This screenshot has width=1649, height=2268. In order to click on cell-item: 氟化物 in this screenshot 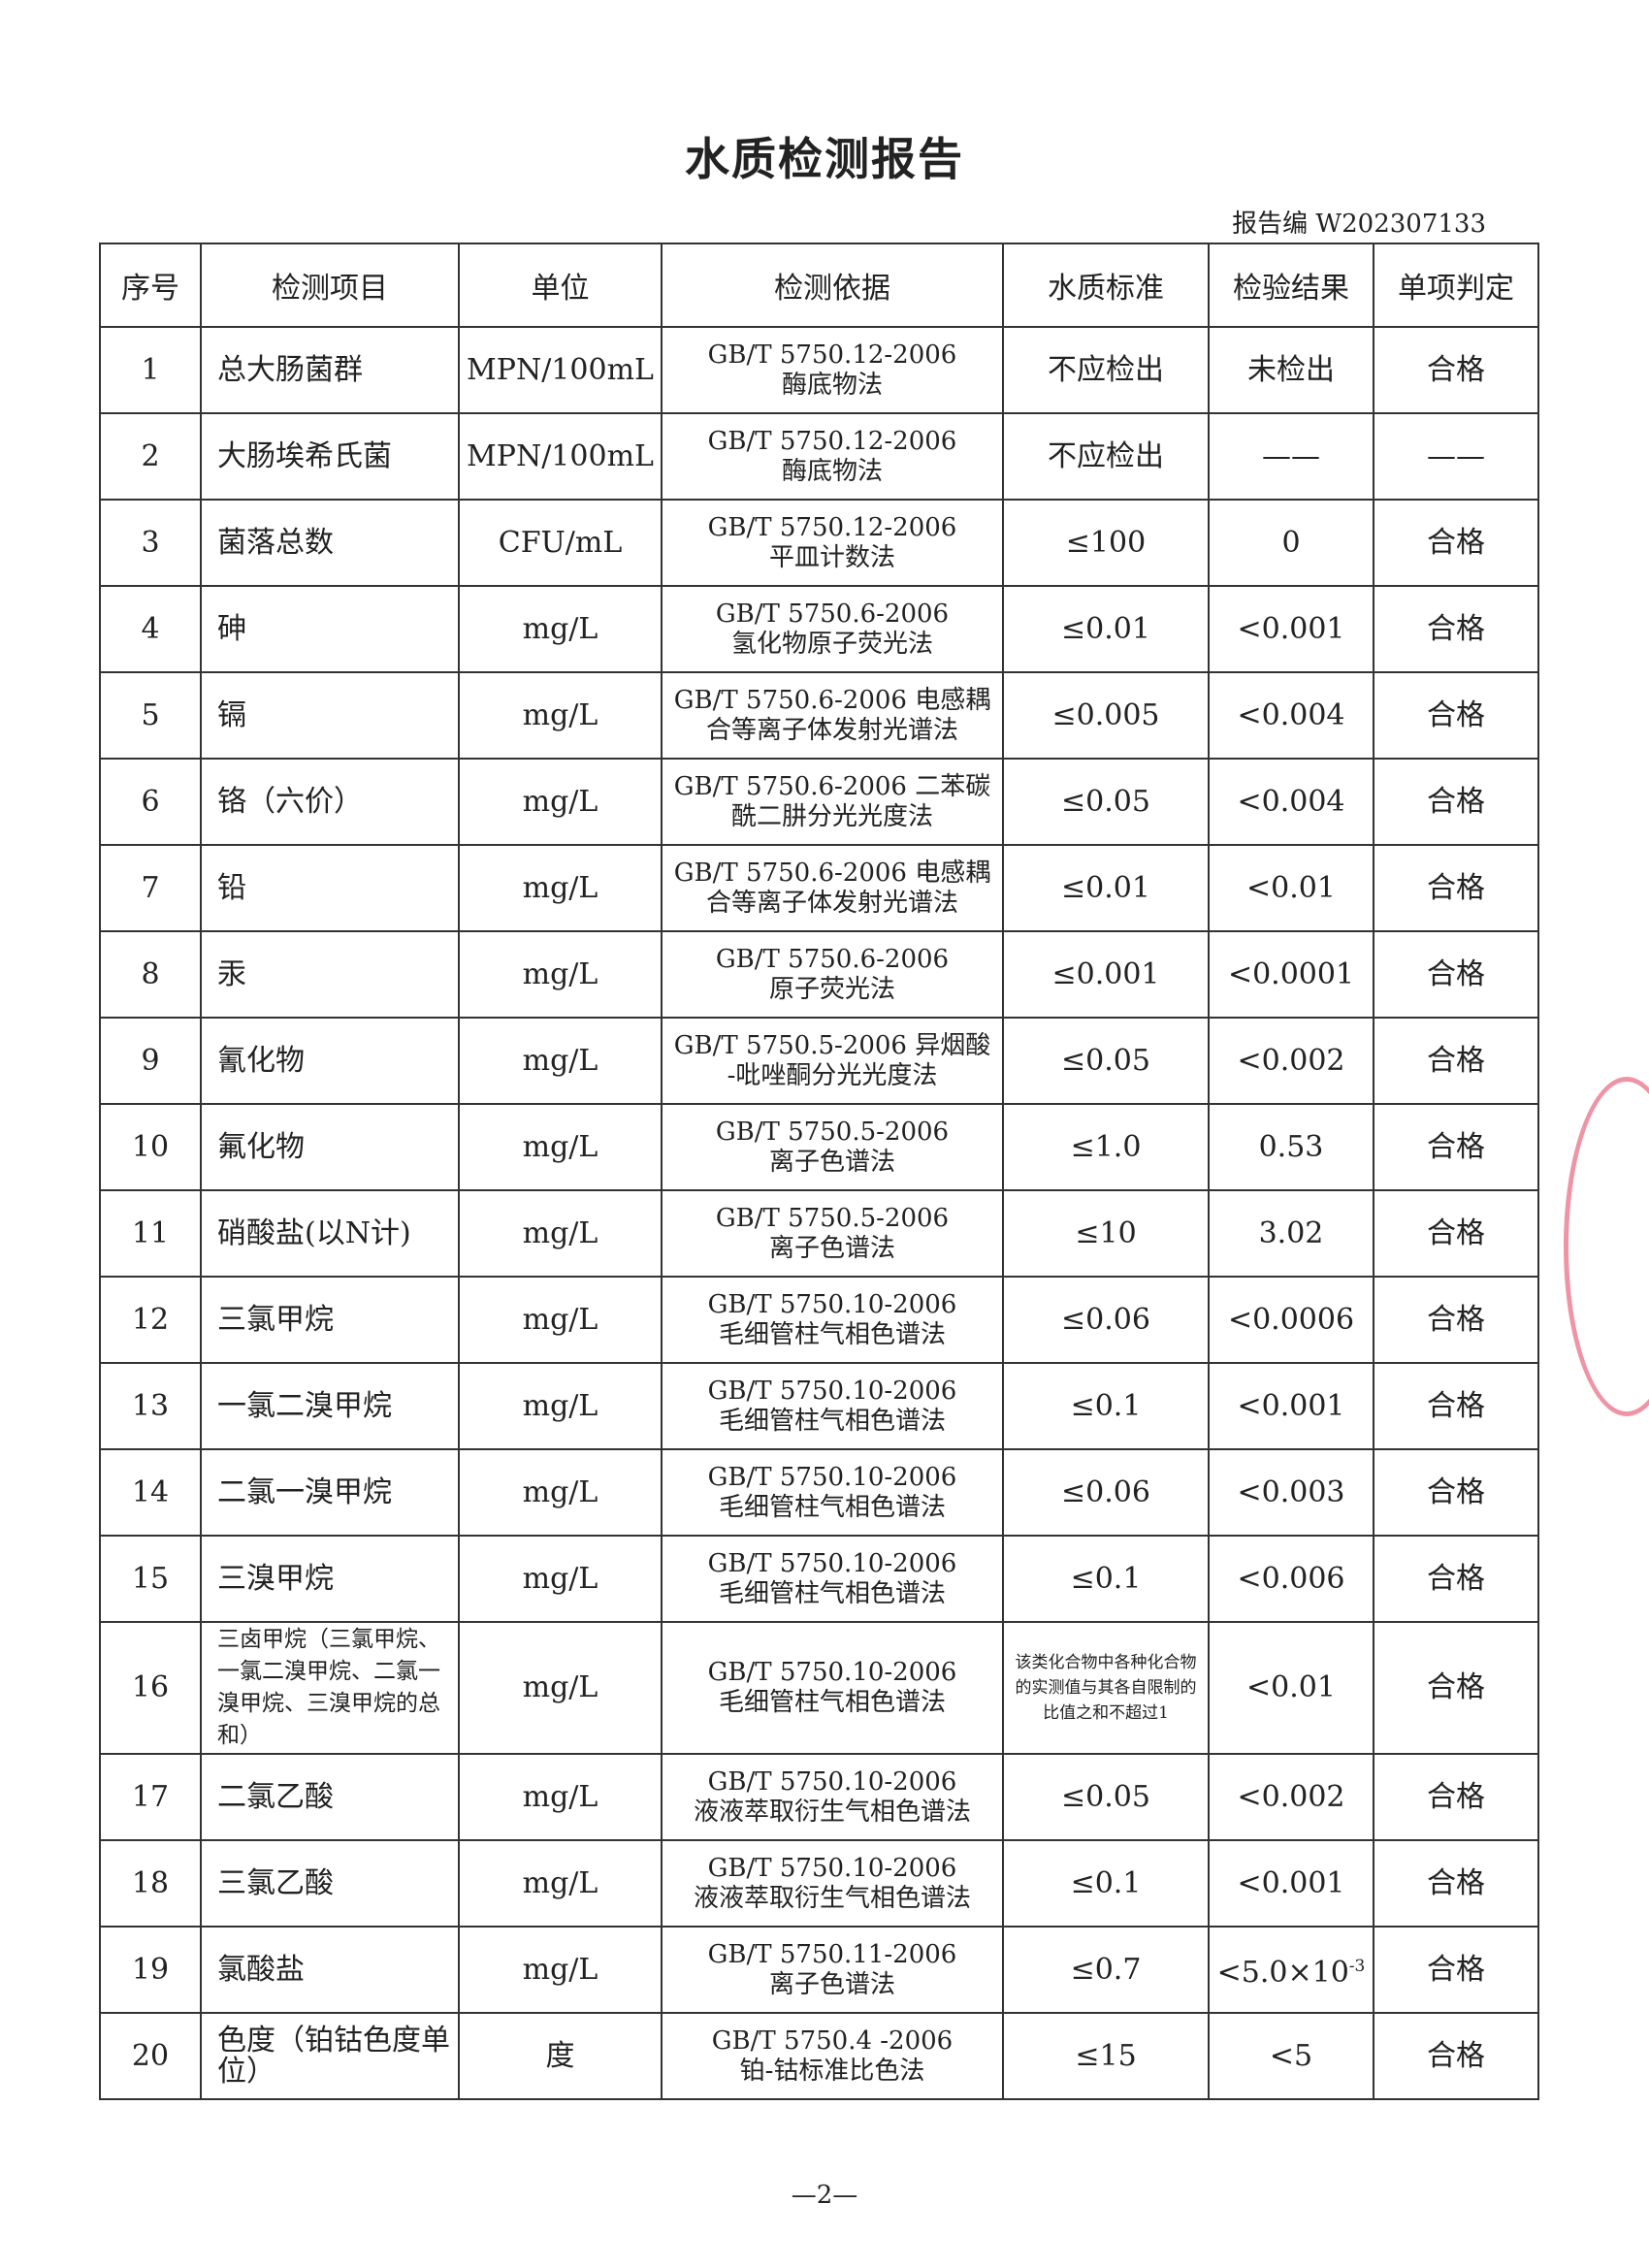, I will do `click(330, 1147)`.